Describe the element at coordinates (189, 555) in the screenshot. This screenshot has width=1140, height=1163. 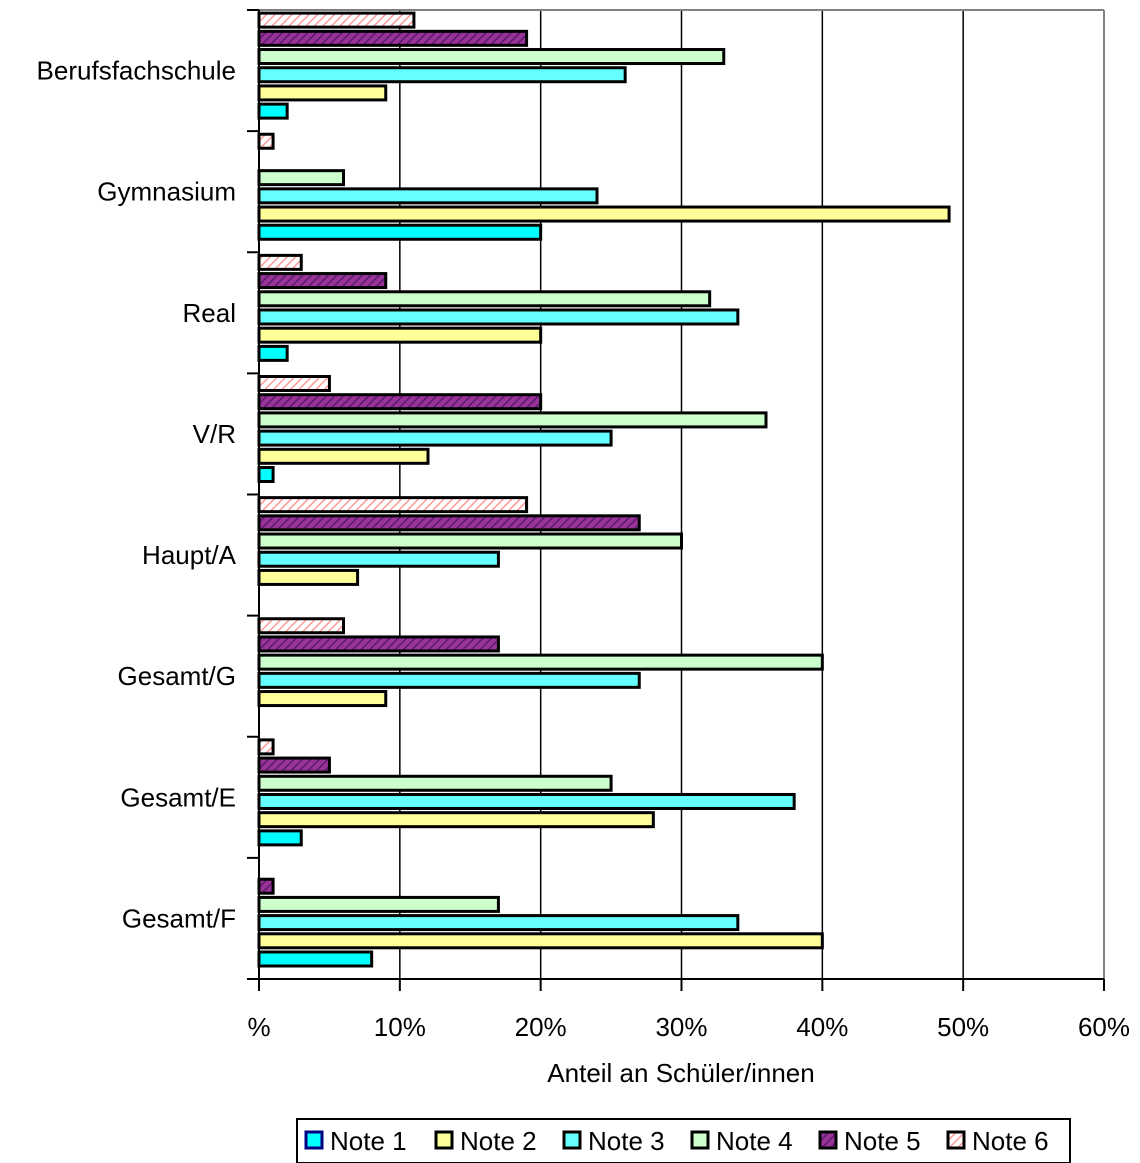
I see `category-label: Haupt/A` at that location.